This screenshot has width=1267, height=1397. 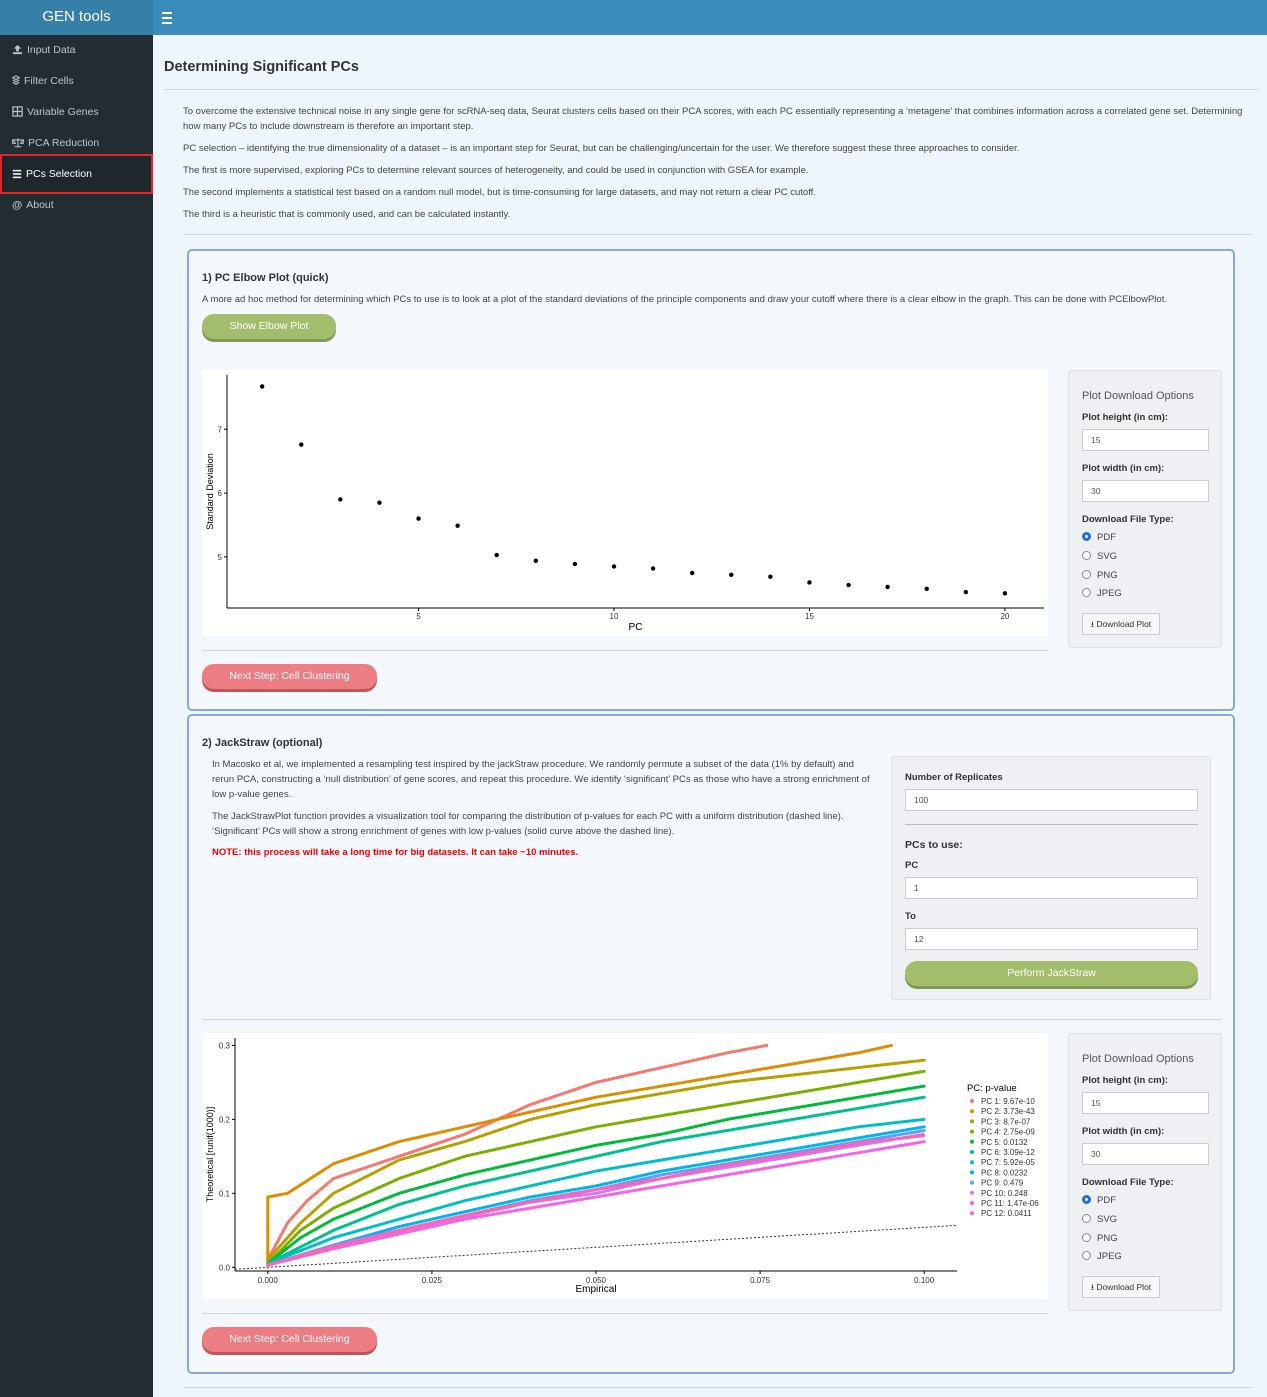 I want to click on x-tick-label: 0.050, so click(x=596, y=1280).